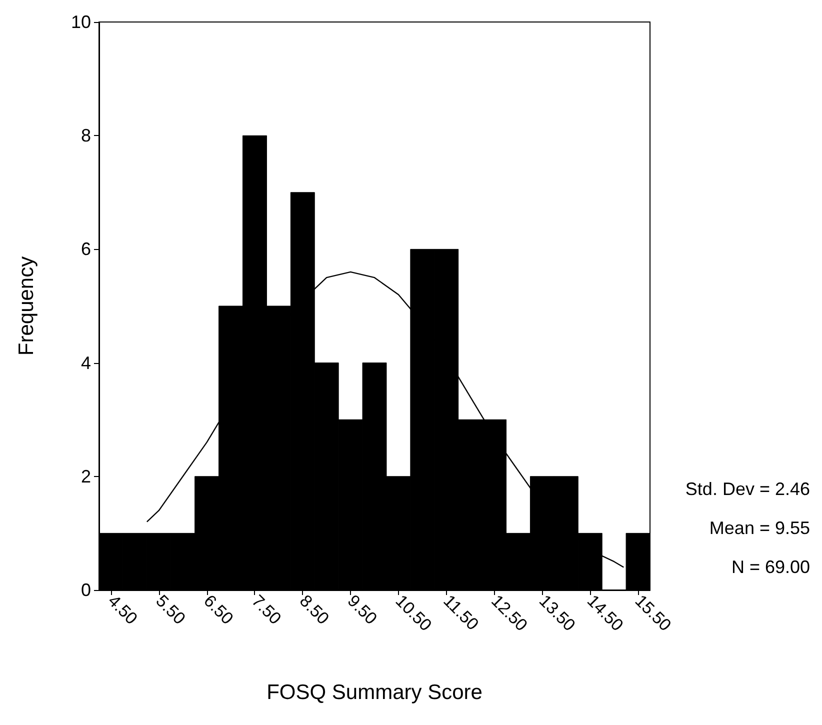  What do you see at coordinates (362, 609) in the screenshot?
I see `x-tick-label: 9.50` at bounding box center [362, 609].